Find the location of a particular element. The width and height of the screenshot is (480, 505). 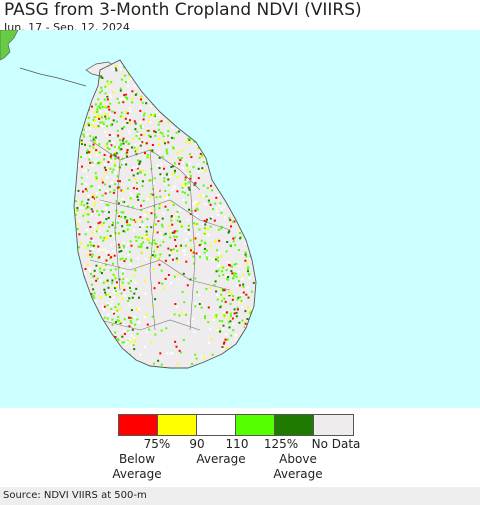

india-coast is located at coordinates (9, 45).